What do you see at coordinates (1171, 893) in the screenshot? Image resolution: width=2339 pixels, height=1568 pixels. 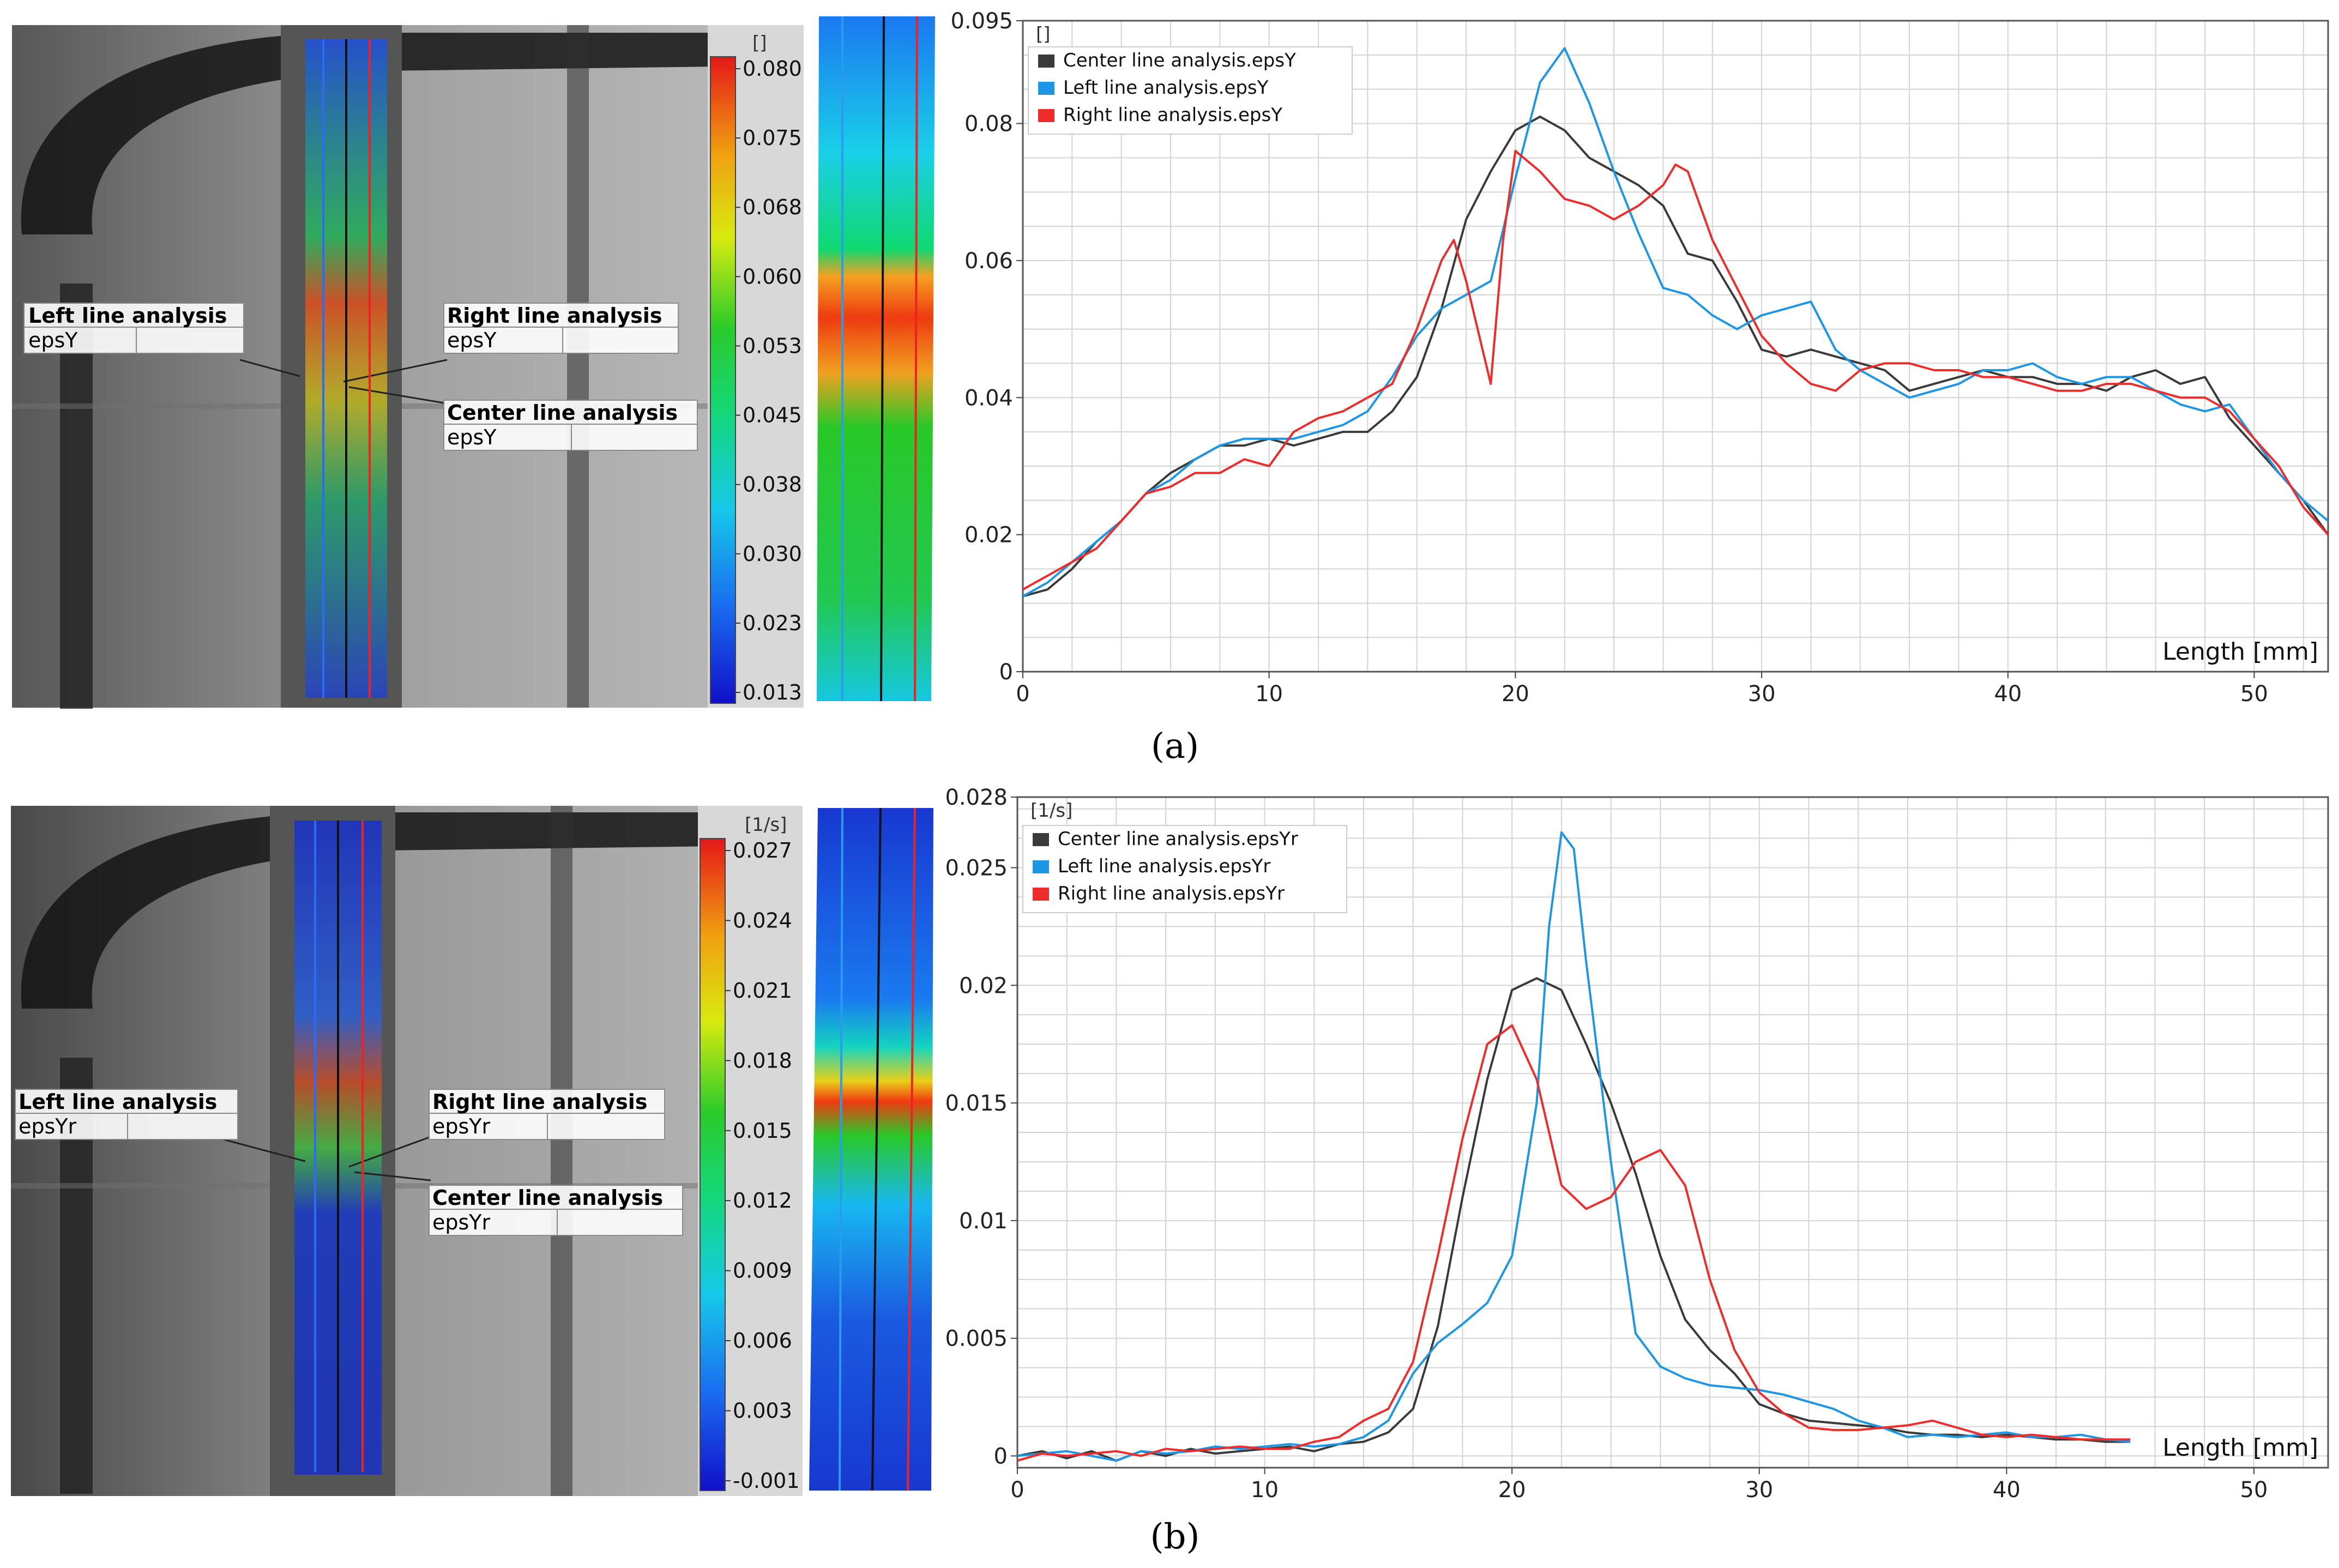 I see `legend-entry: Right line analysis.epsYr` at bounding box center [1171, 893].